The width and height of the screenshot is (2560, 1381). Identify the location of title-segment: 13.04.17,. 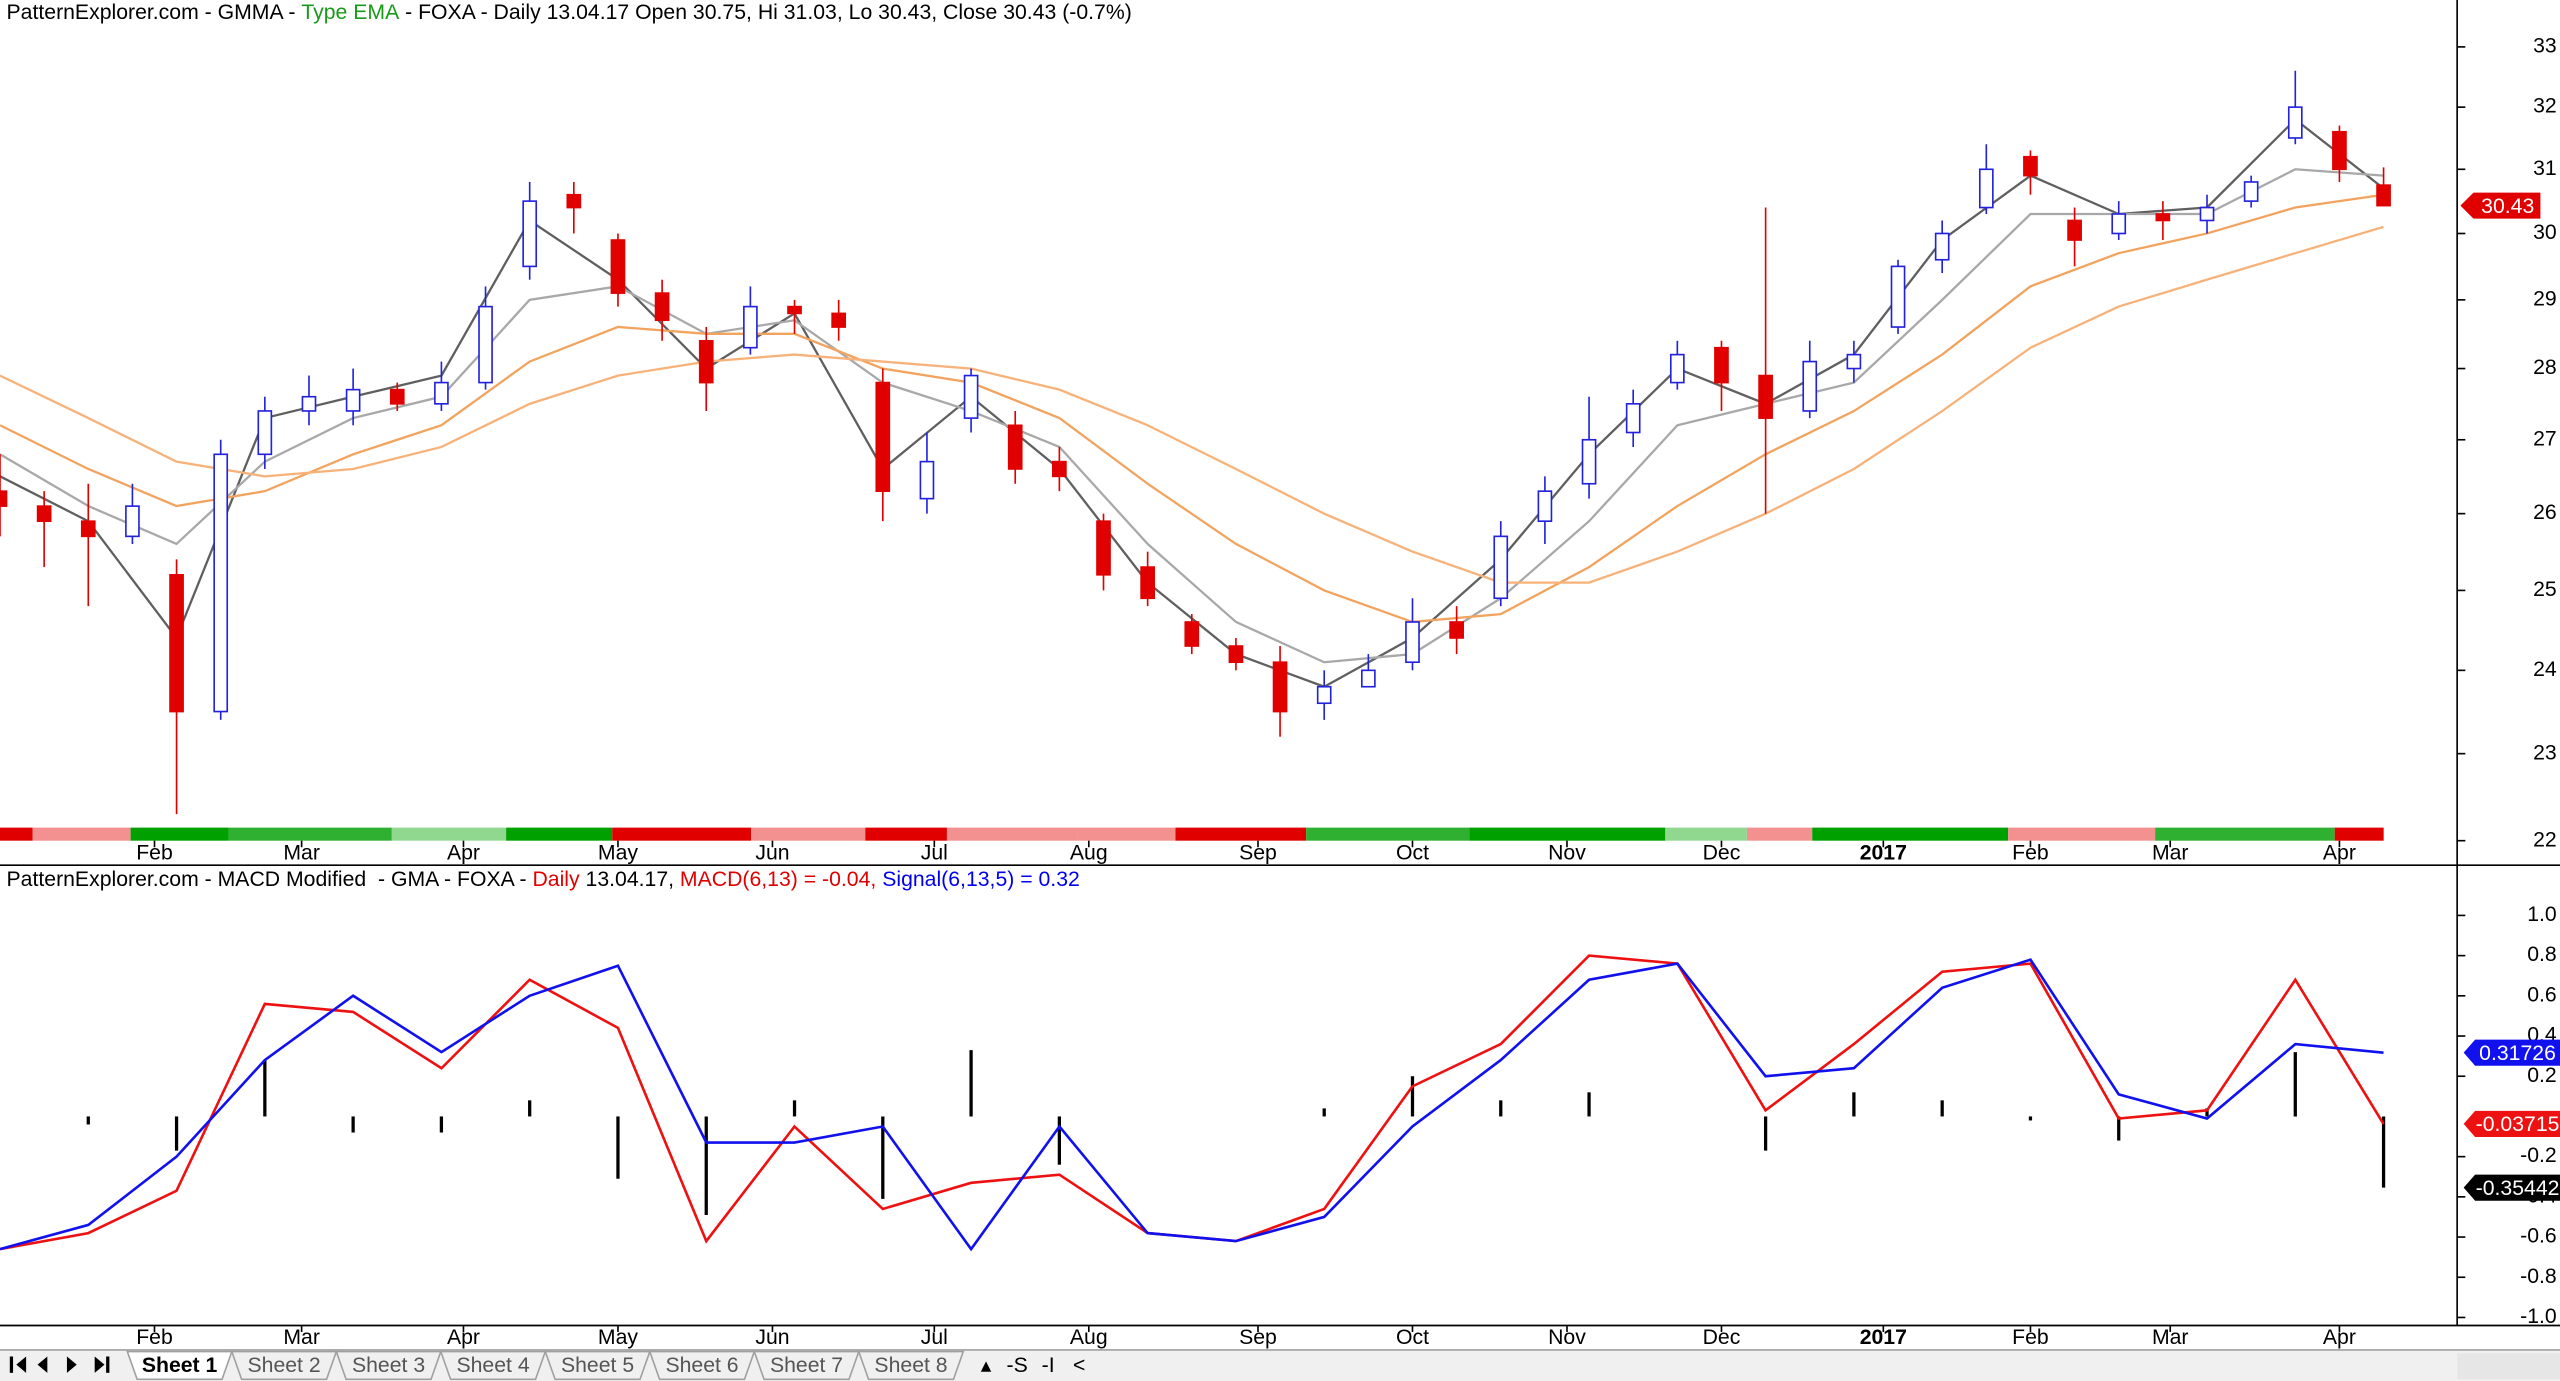
(630, 878).